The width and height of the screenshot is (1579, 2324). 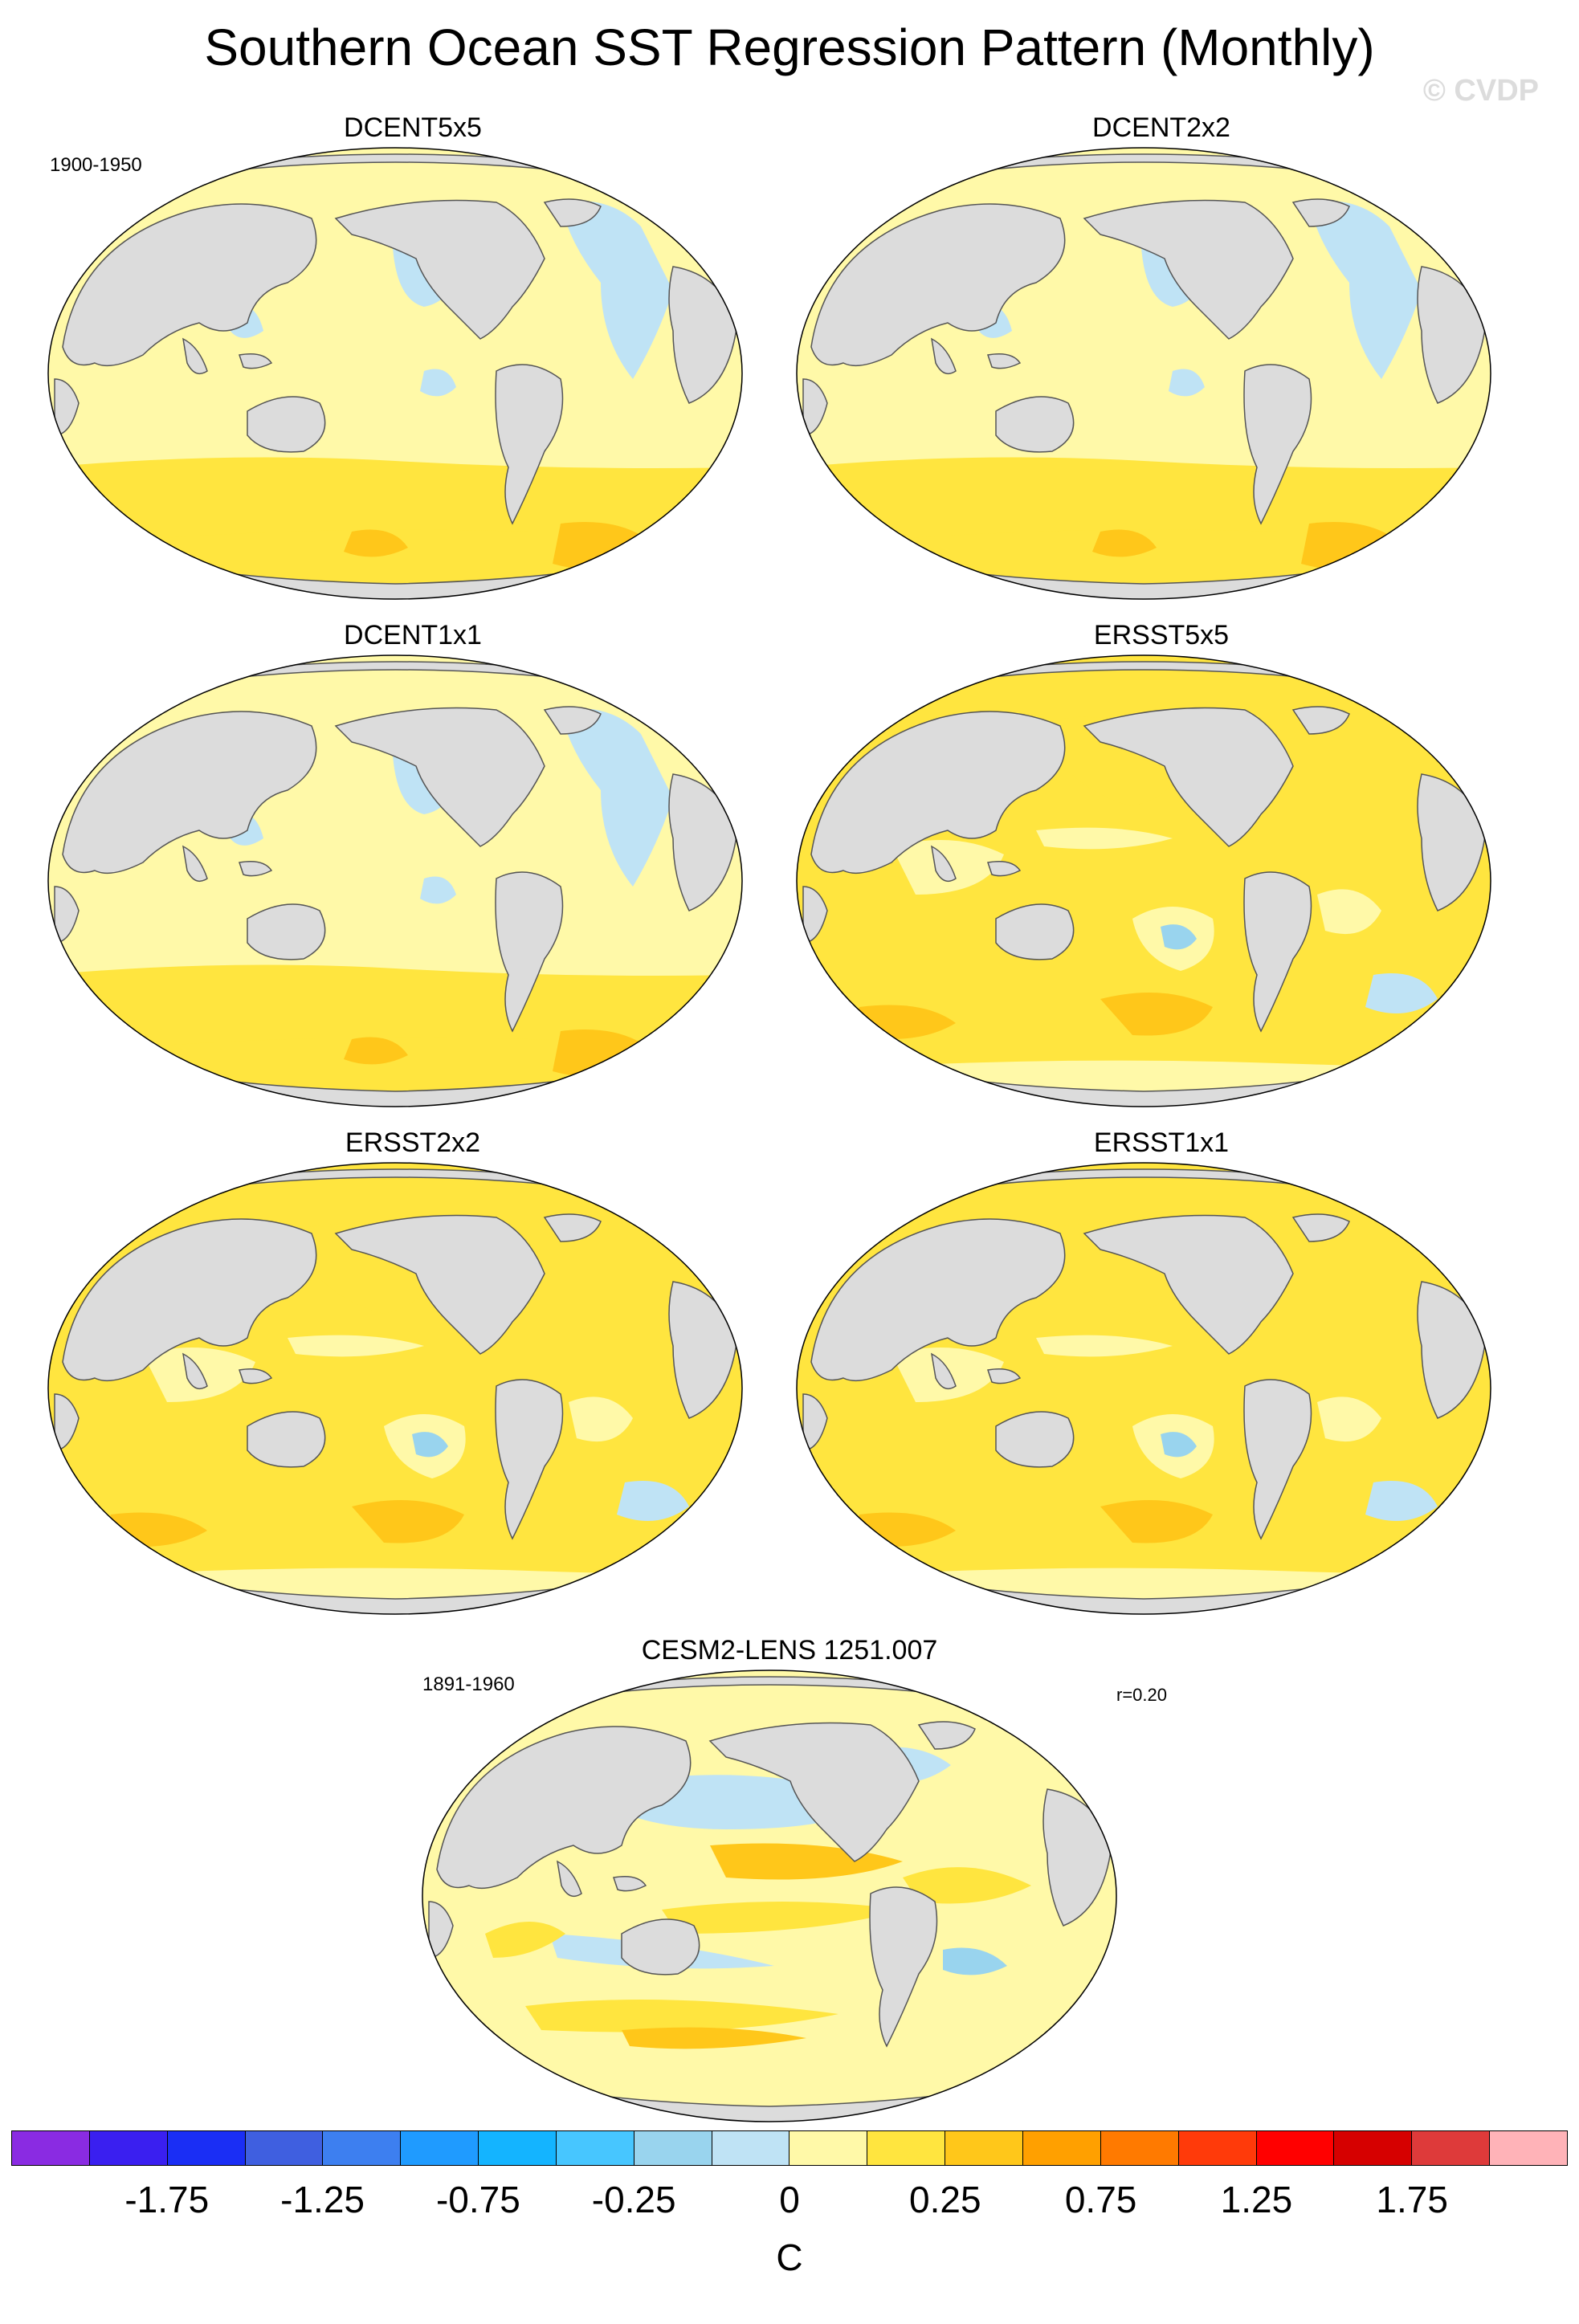 I want to click on colorbar-tick-label: 1.75, so click(x=1412, y=2199).